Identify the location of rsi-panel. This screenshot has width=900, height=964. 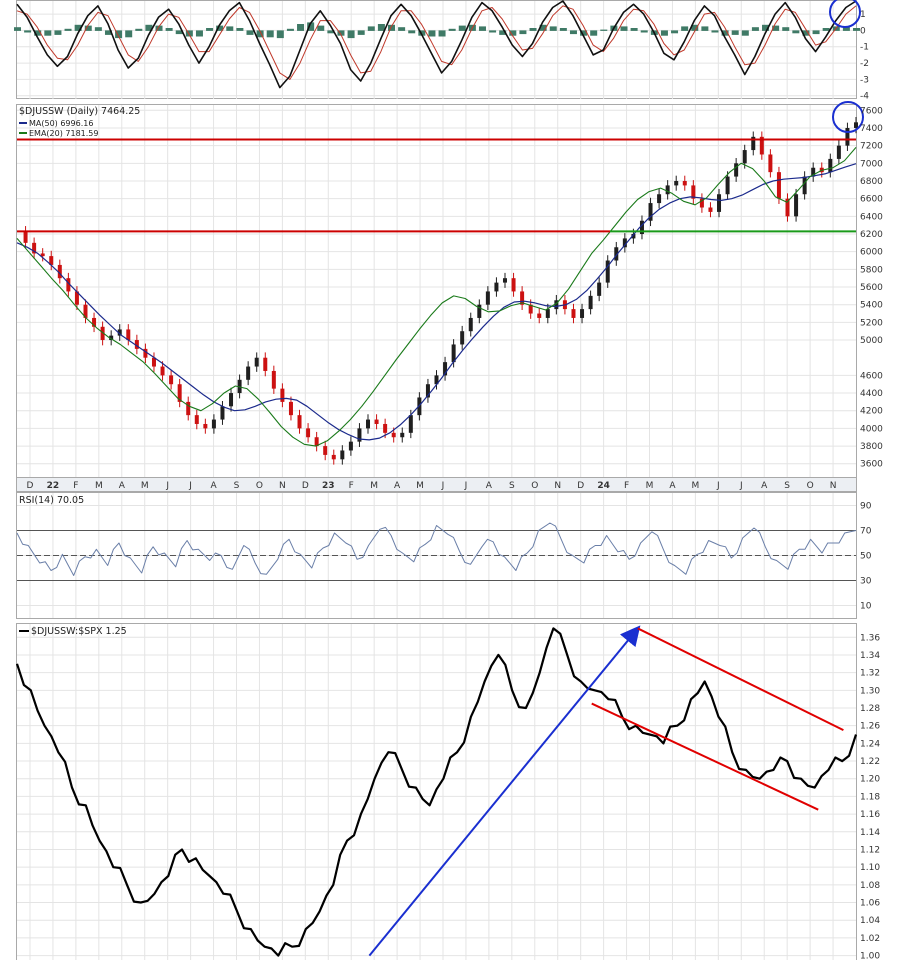
(436, 555).